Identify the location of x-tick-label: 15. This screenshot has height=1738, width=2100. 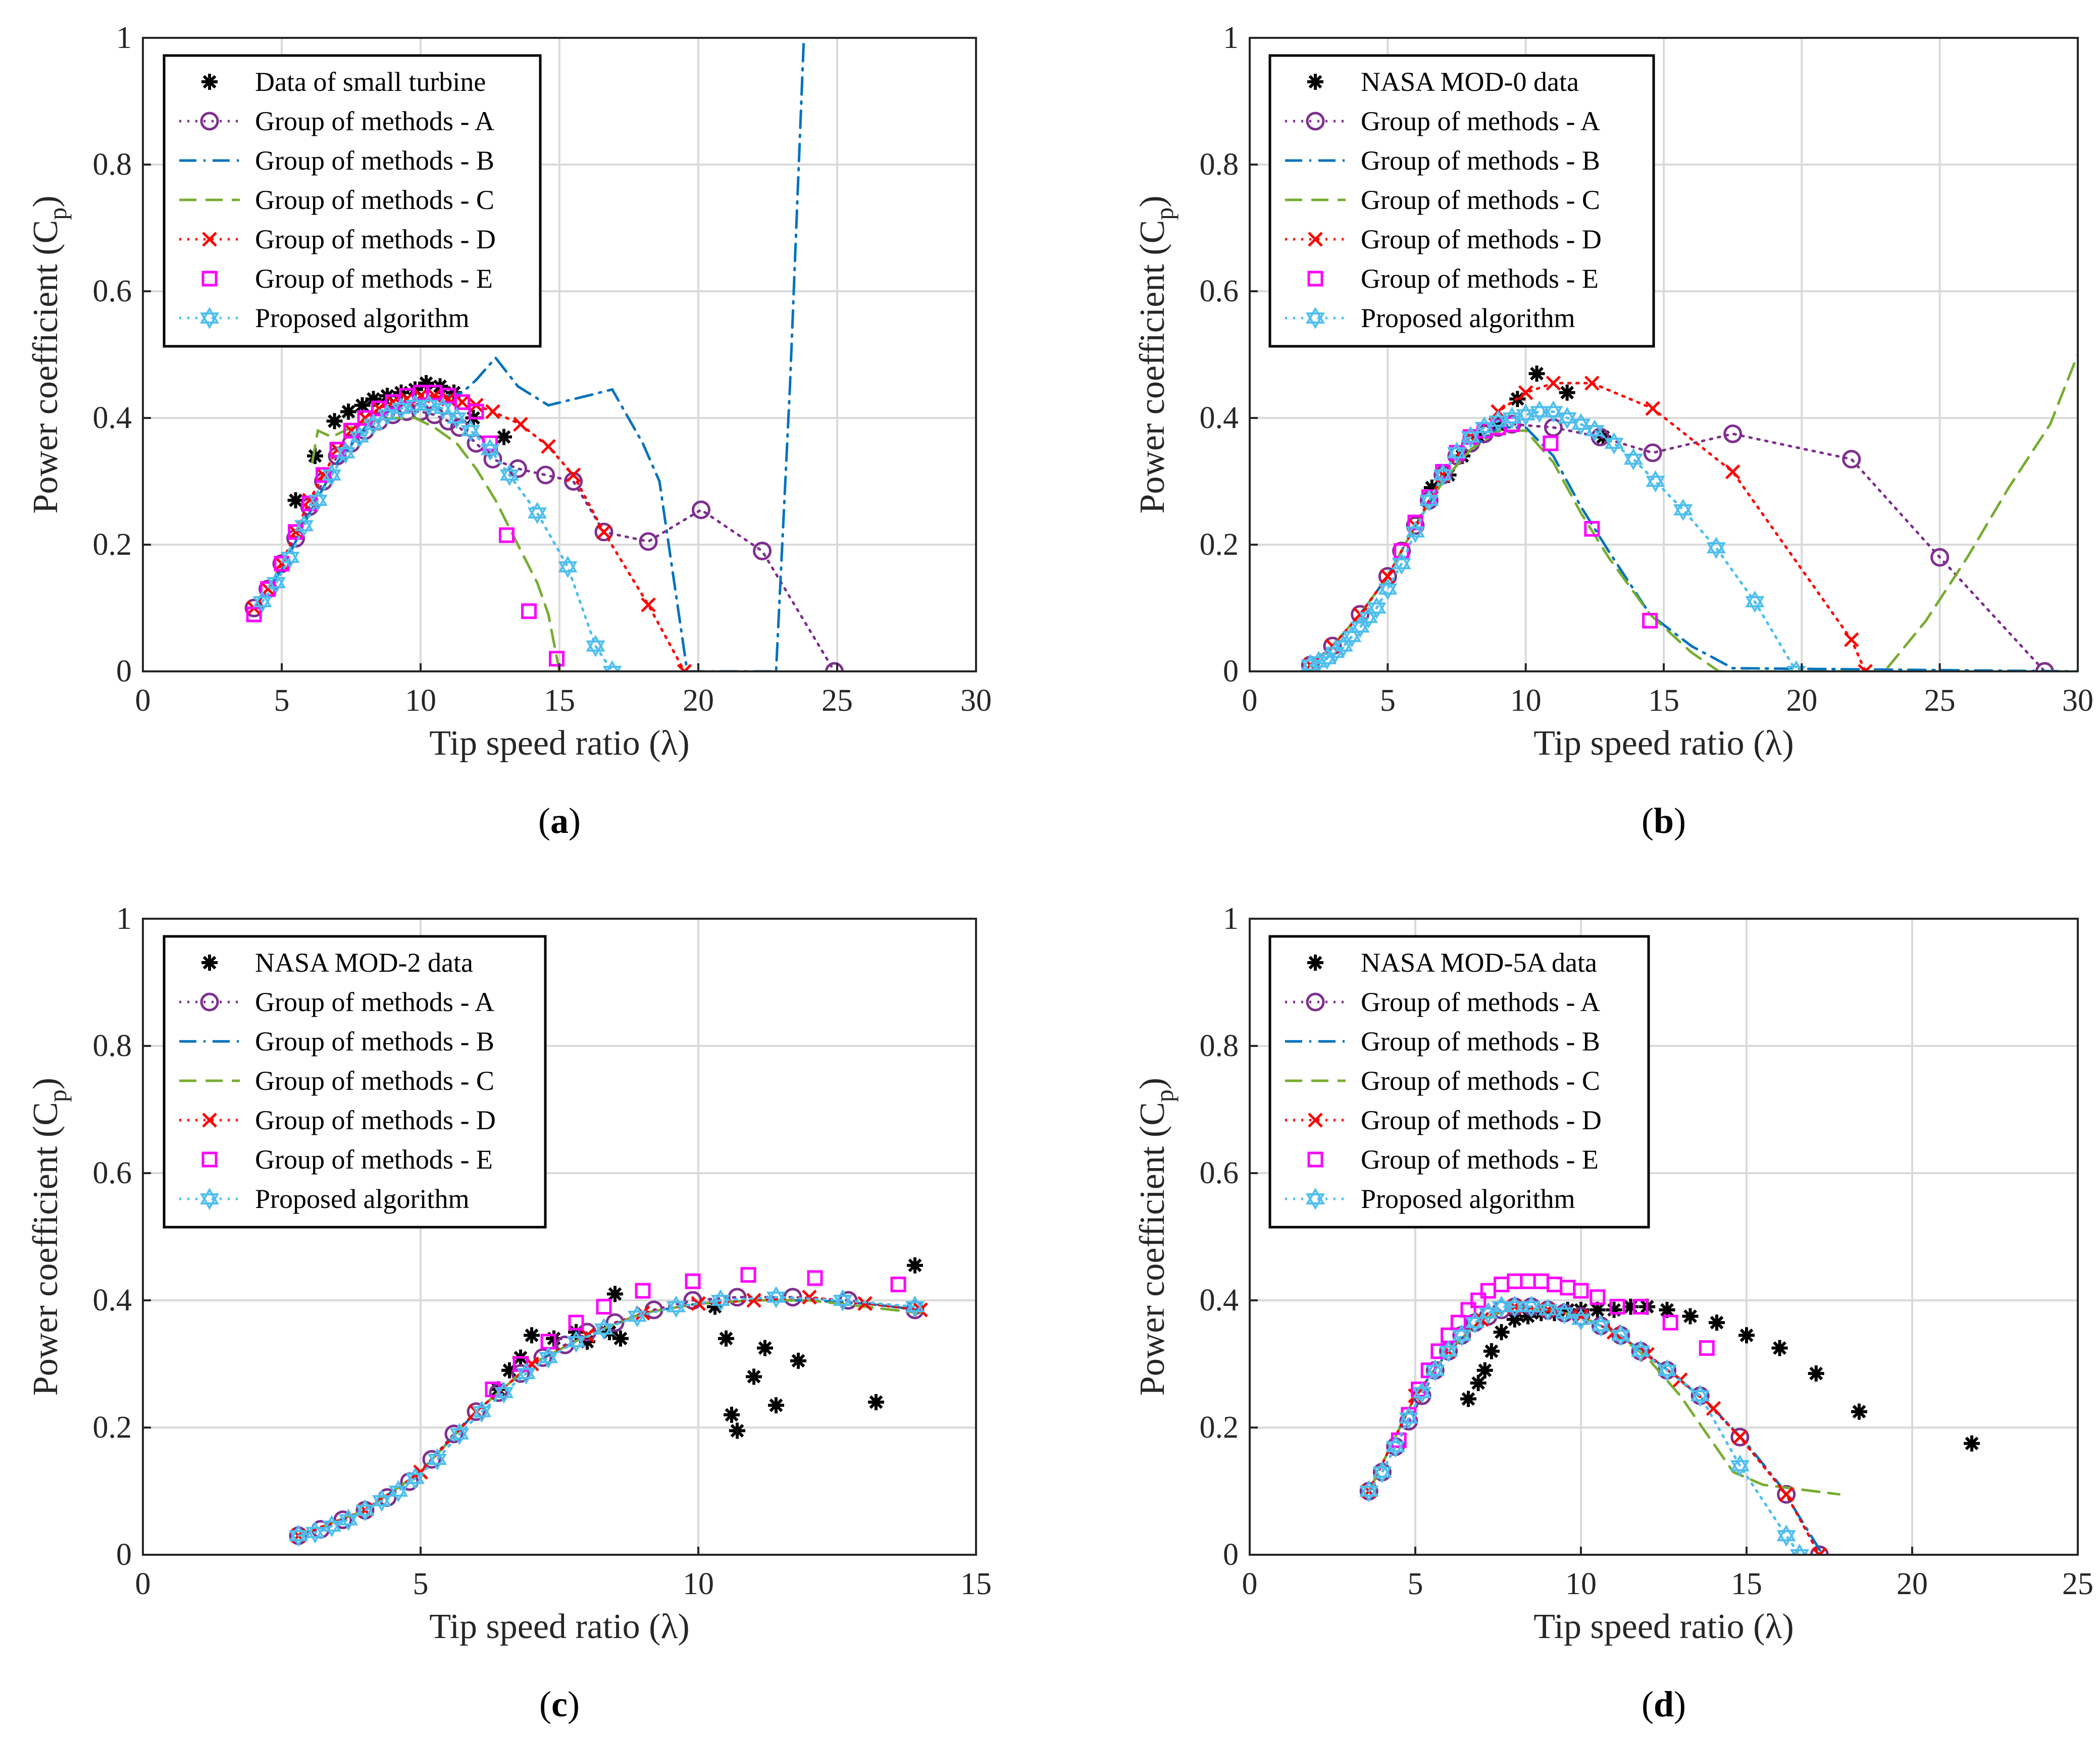
(976, 1584).